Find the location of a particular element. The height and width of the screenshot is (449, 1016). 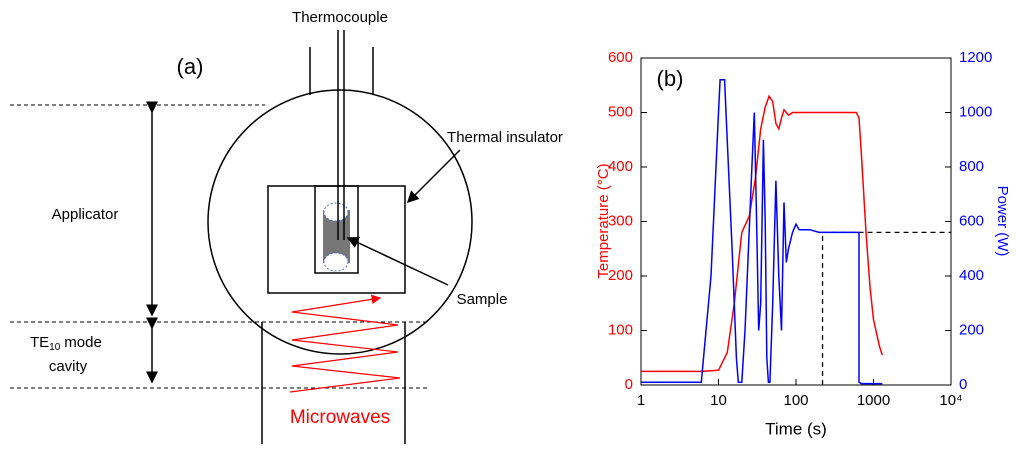

panel-label: (b) is located at coordinates (670, 78).